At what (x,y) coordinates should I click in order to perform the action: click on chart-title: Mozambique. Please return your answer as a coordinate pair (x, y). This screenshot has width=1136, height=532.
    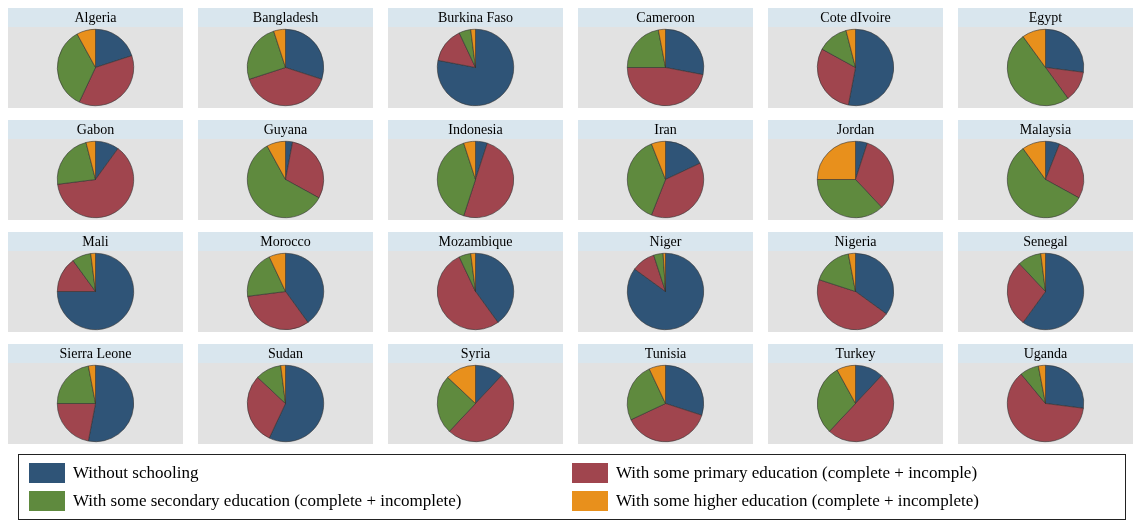
    Looking at the image, I should click on (475, 241).